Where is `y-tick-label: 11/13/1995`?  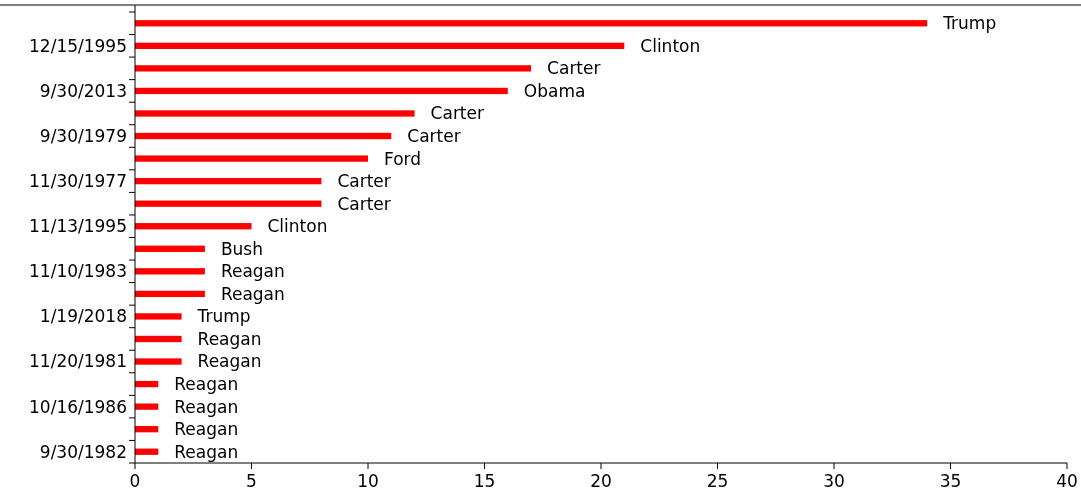 y-tick-label: 11/13/1995 is located at coordinates (78, 226).